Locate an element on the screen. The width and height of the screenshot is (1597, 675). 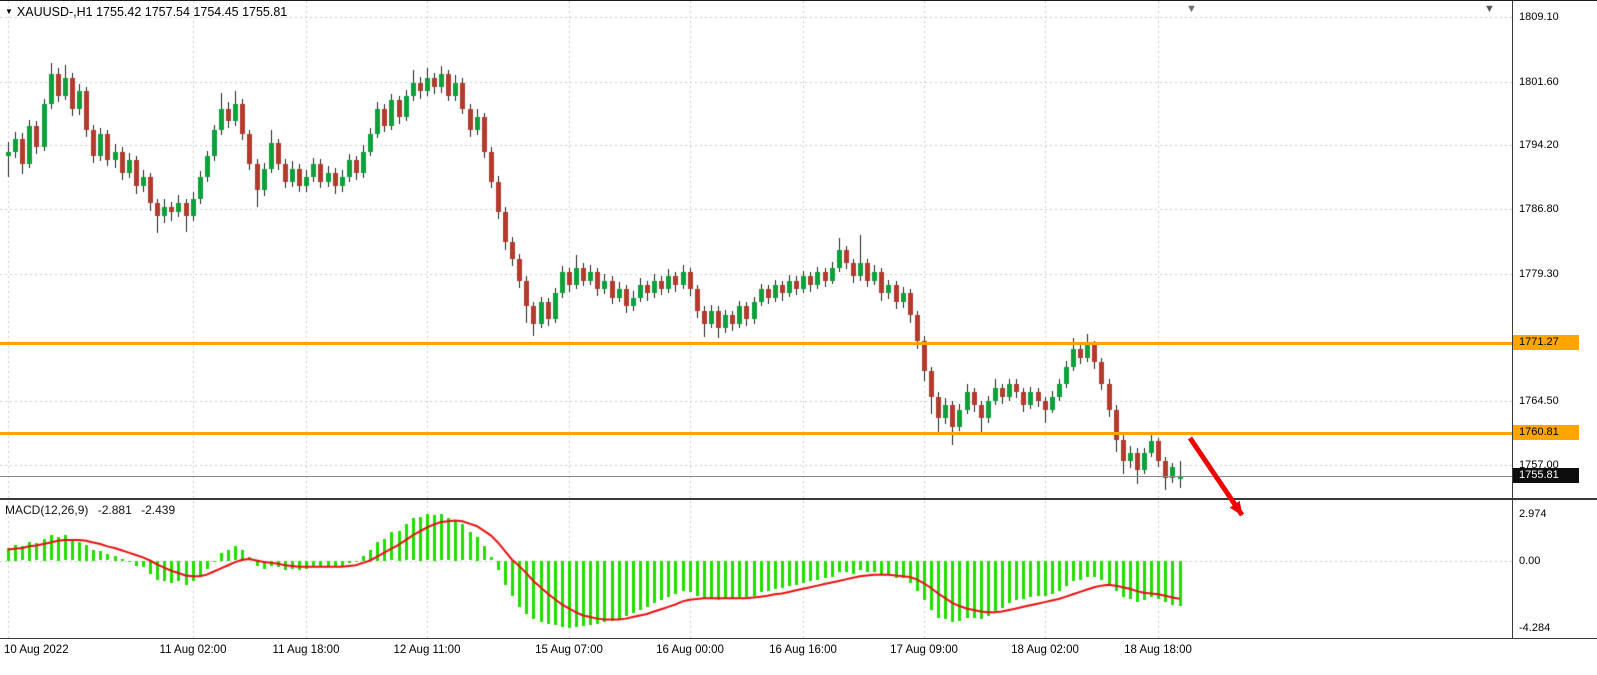
time-axis-label: 16 Aug 16:00 is located at coordinates (803, 650).